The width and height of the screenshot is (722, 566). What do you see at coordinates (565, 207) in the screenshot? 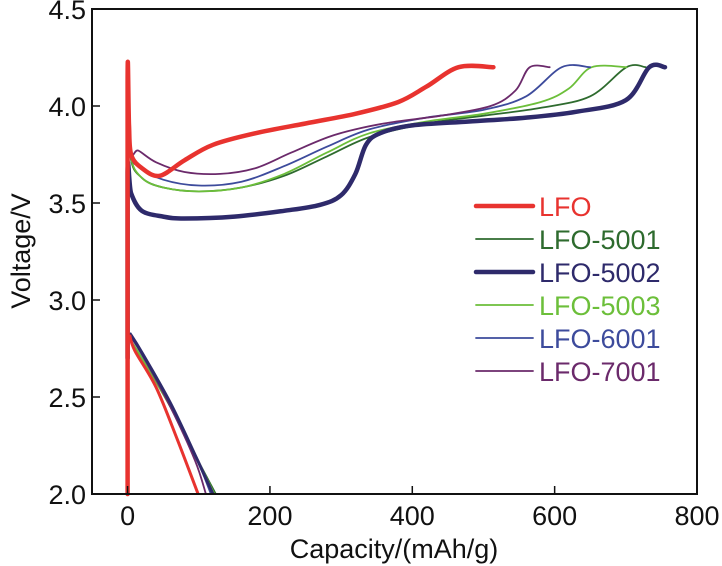
I see `legend-label-lfo: LFO` at bounding box center [565, 207].